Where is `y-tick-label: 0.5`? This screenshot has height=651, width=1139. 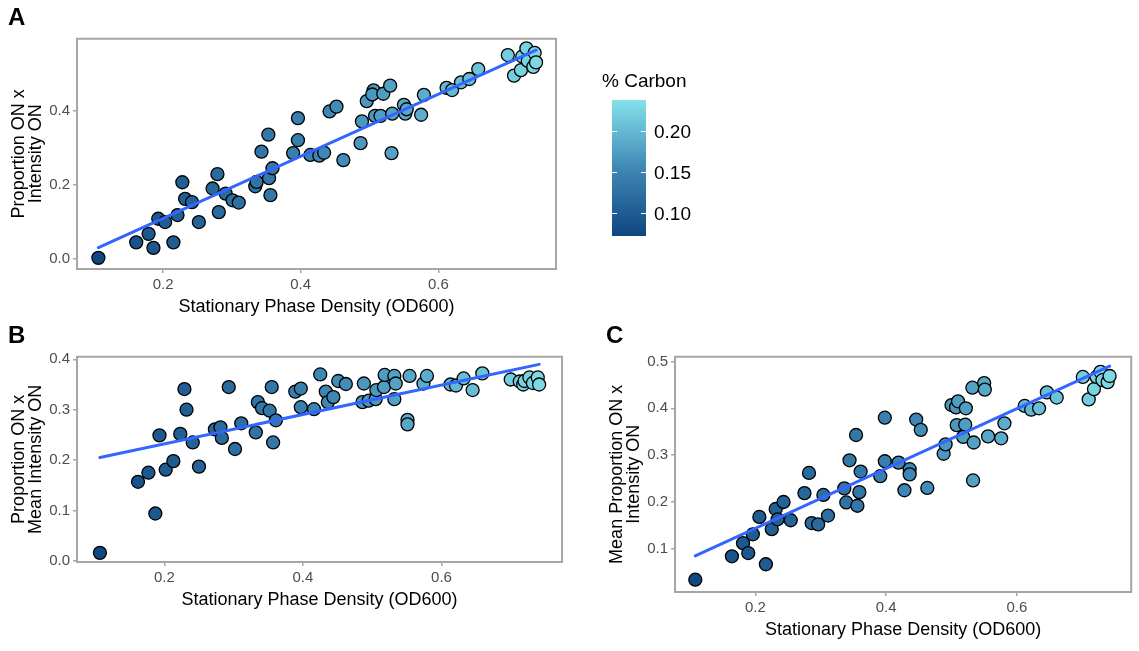
y-tick-label: 0.5 is located at coordinates (658, 360).